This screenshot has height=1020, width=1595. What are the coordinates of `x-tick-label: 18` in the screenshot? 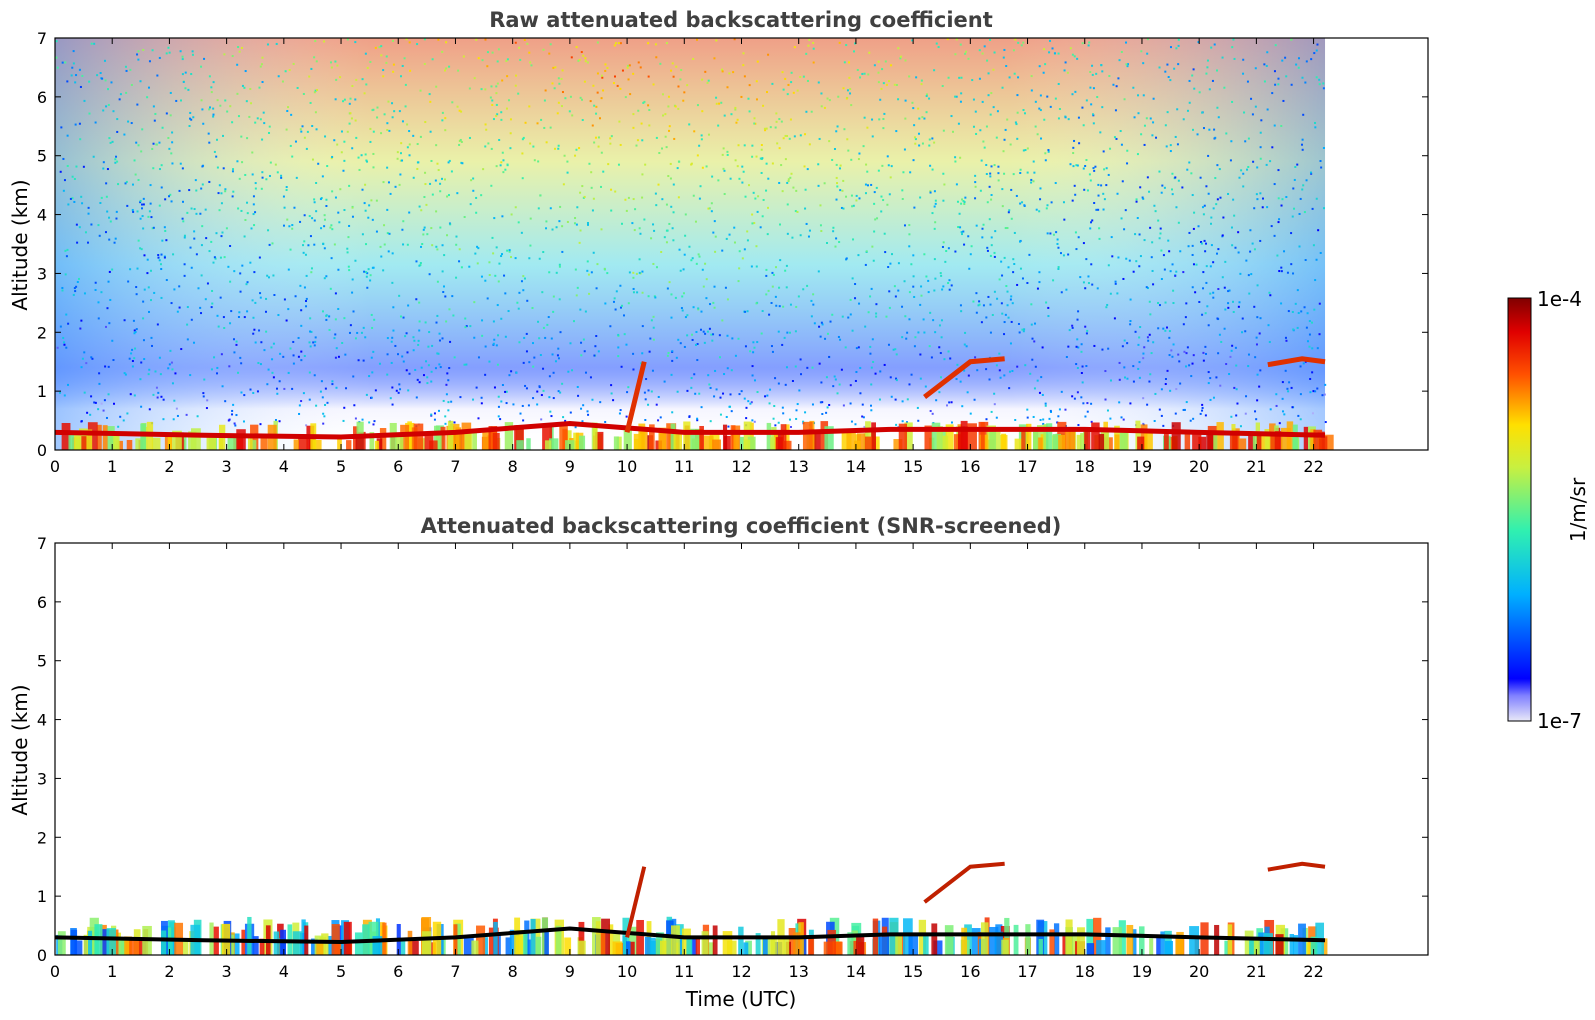 It's located at (1085, 466).